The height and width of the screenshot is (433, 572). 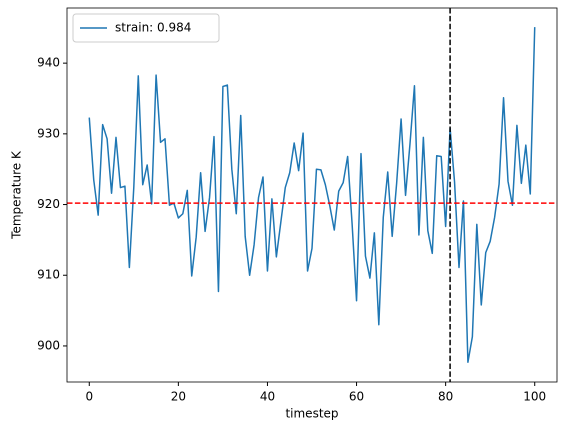 I want to click on y-tick-label: 940, so click(x=48, y=63).